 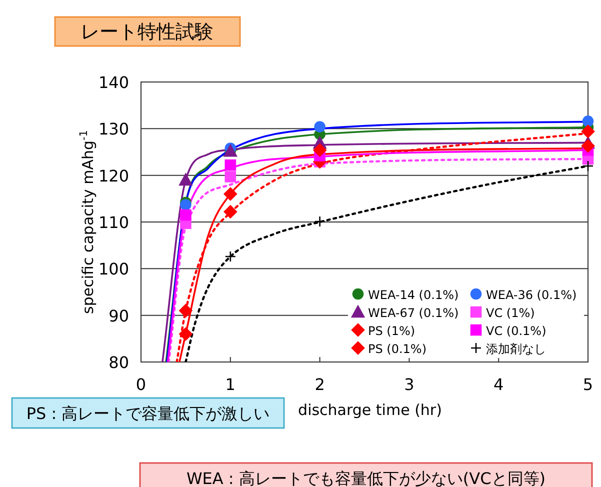 I want to click on y-tick-label: 100, so click(x=113, y=269).